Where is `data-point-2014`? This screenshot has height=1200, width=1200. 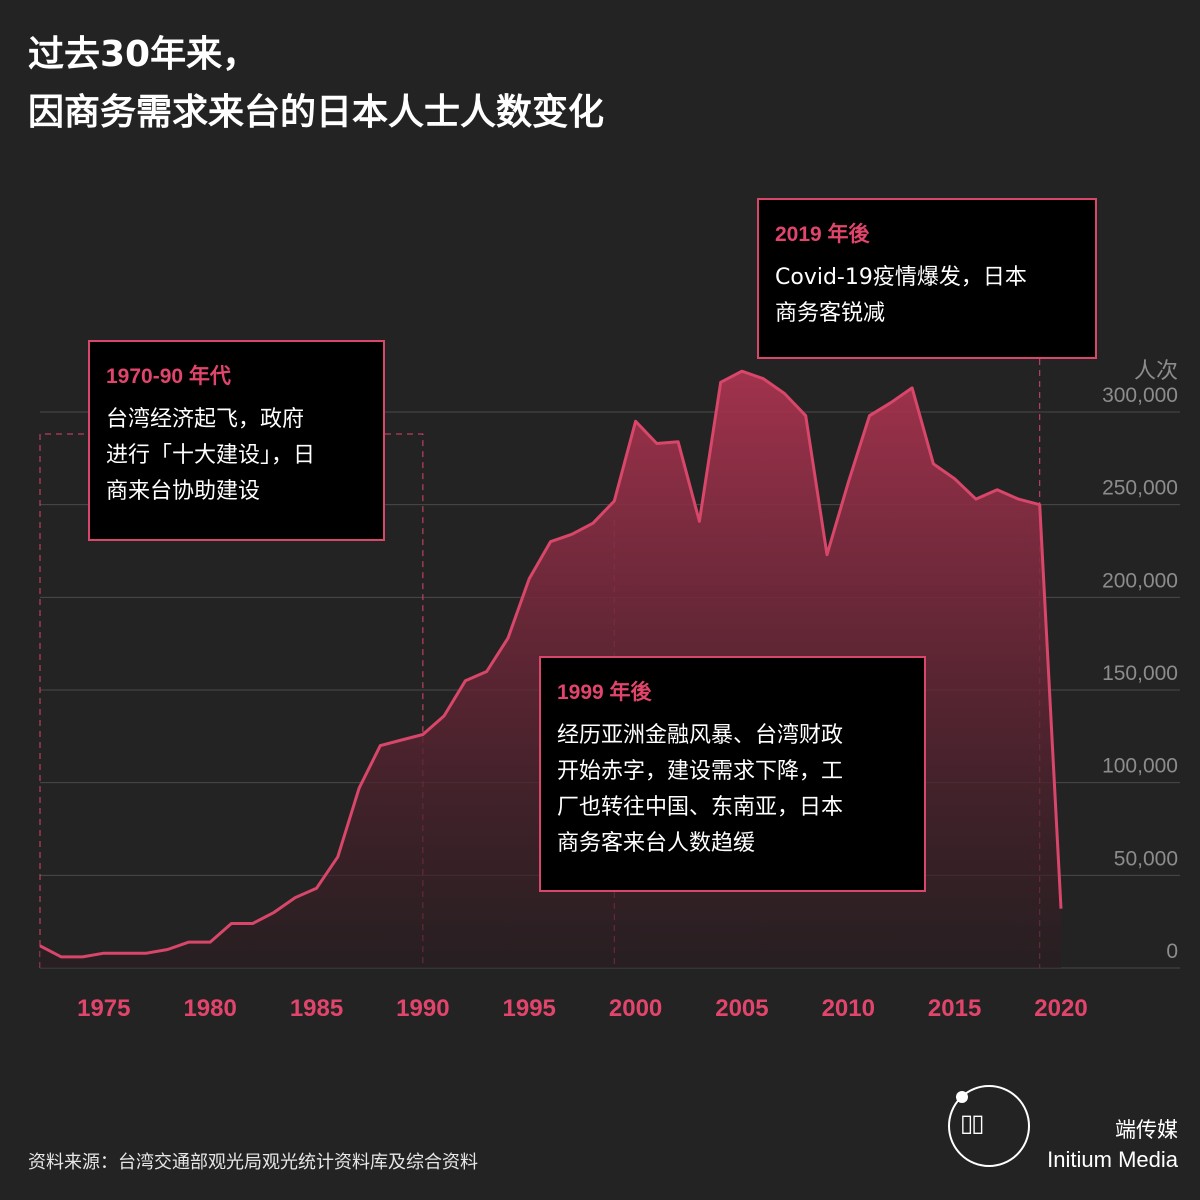
data-point-2014 is located at coordinates (933, 464).